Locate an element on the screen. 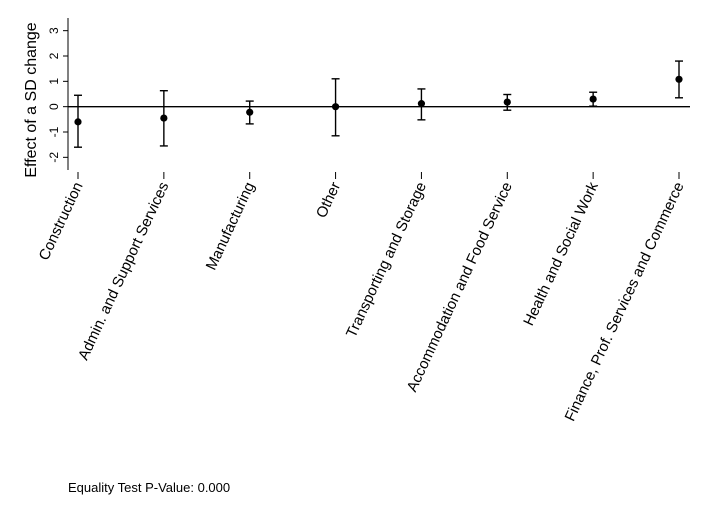 The width and height of the screenshot is (707, 512). x-tick-label: Other is located at coordinates (328, 200).